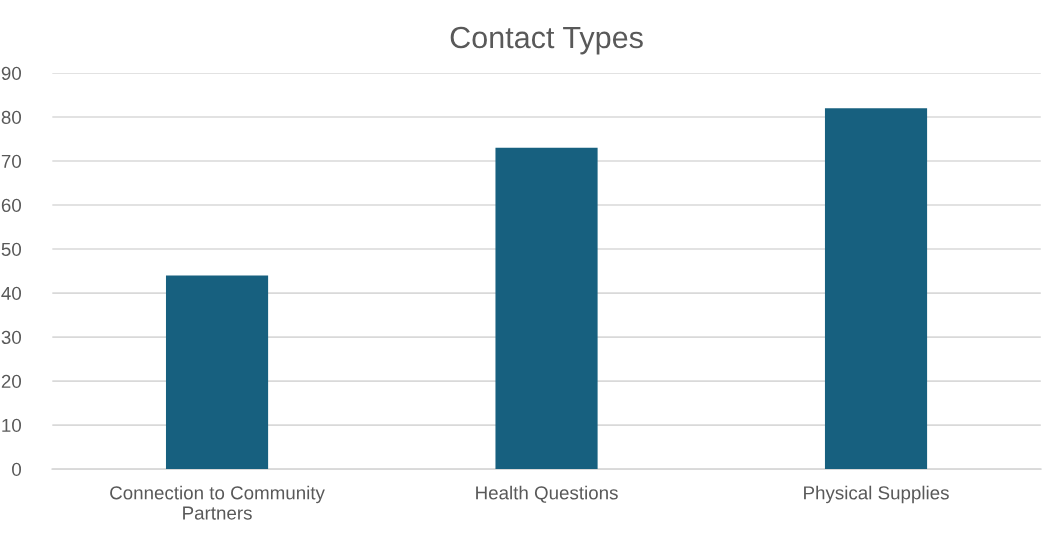 The height and width of the screenshot is (541, 1046). I want to click on y-tick-label: 30, so click(11, 337).